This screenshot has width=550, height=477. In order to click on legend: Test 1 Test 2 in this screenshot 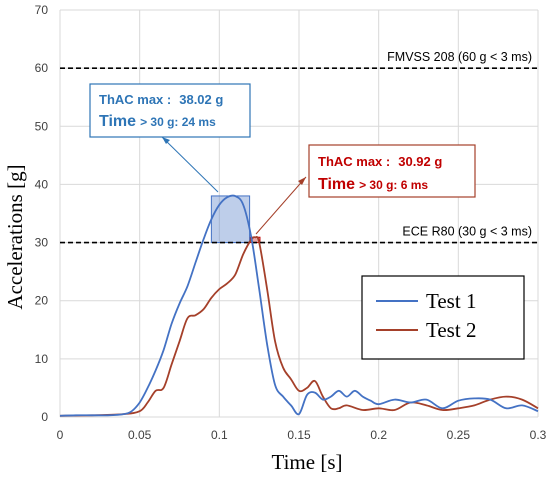, I will do `click(443, 317)`.